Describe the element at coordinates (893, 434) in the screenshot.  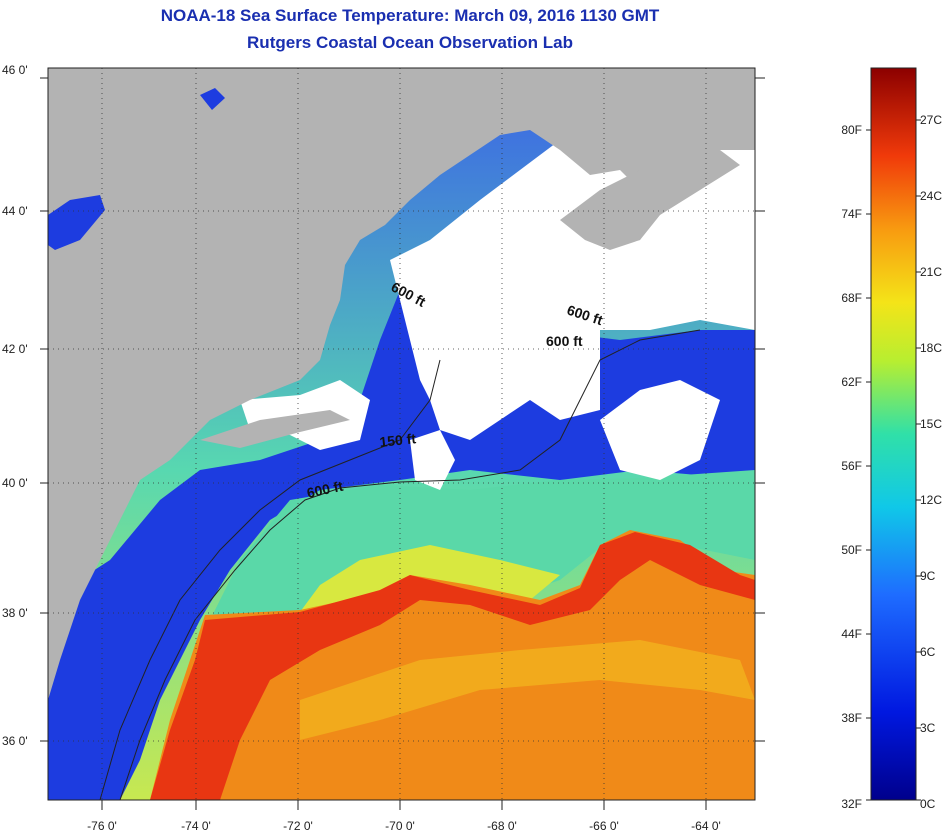
I see `colorbar` at that location.